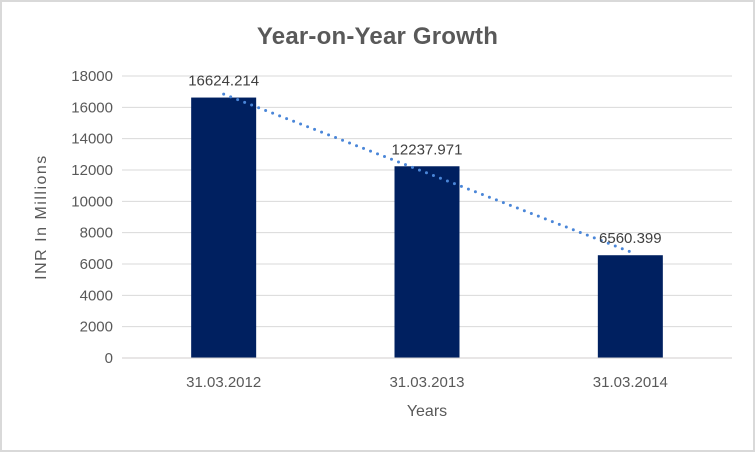 This screenshot has height=452, width=755. What do you see at coordinates (427, 149) in the screenshot?
I see `data-label: 12237.971` at bounding box center [427, 149].